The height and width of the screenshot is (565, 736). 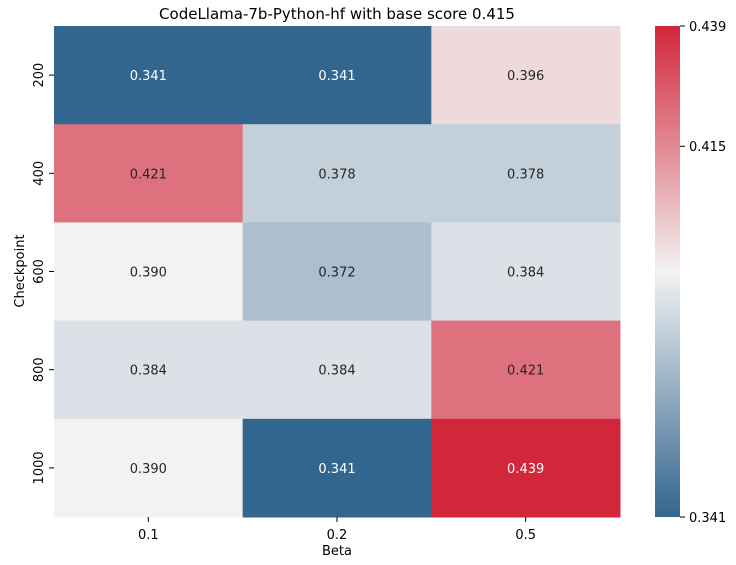 I want to click on y-axis-label: Checkpoint, so click(x=20, y=270).